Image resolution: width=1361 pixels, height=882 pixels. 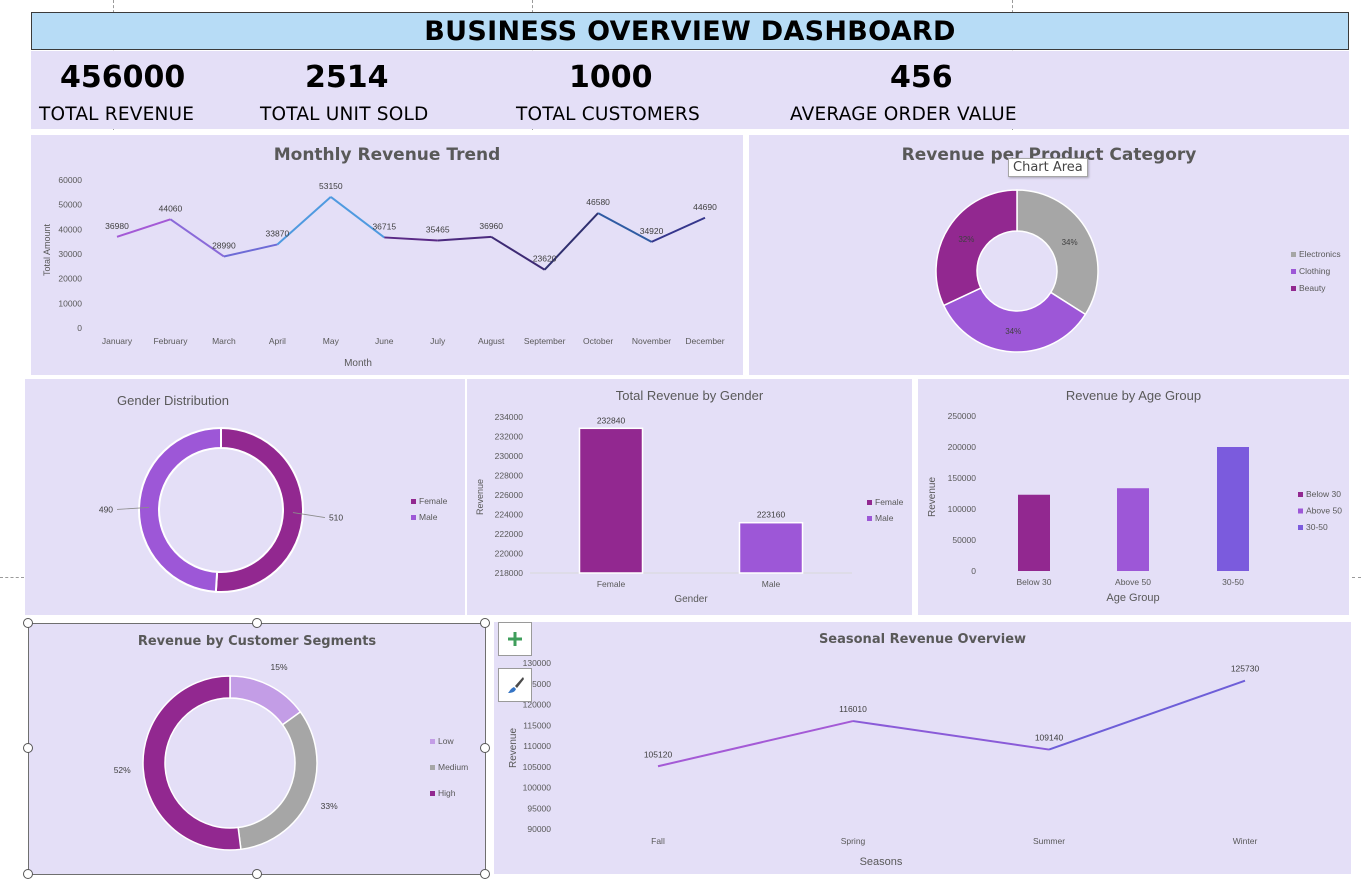 I want to click on data-label: 36960, so click(x=491, y=226).